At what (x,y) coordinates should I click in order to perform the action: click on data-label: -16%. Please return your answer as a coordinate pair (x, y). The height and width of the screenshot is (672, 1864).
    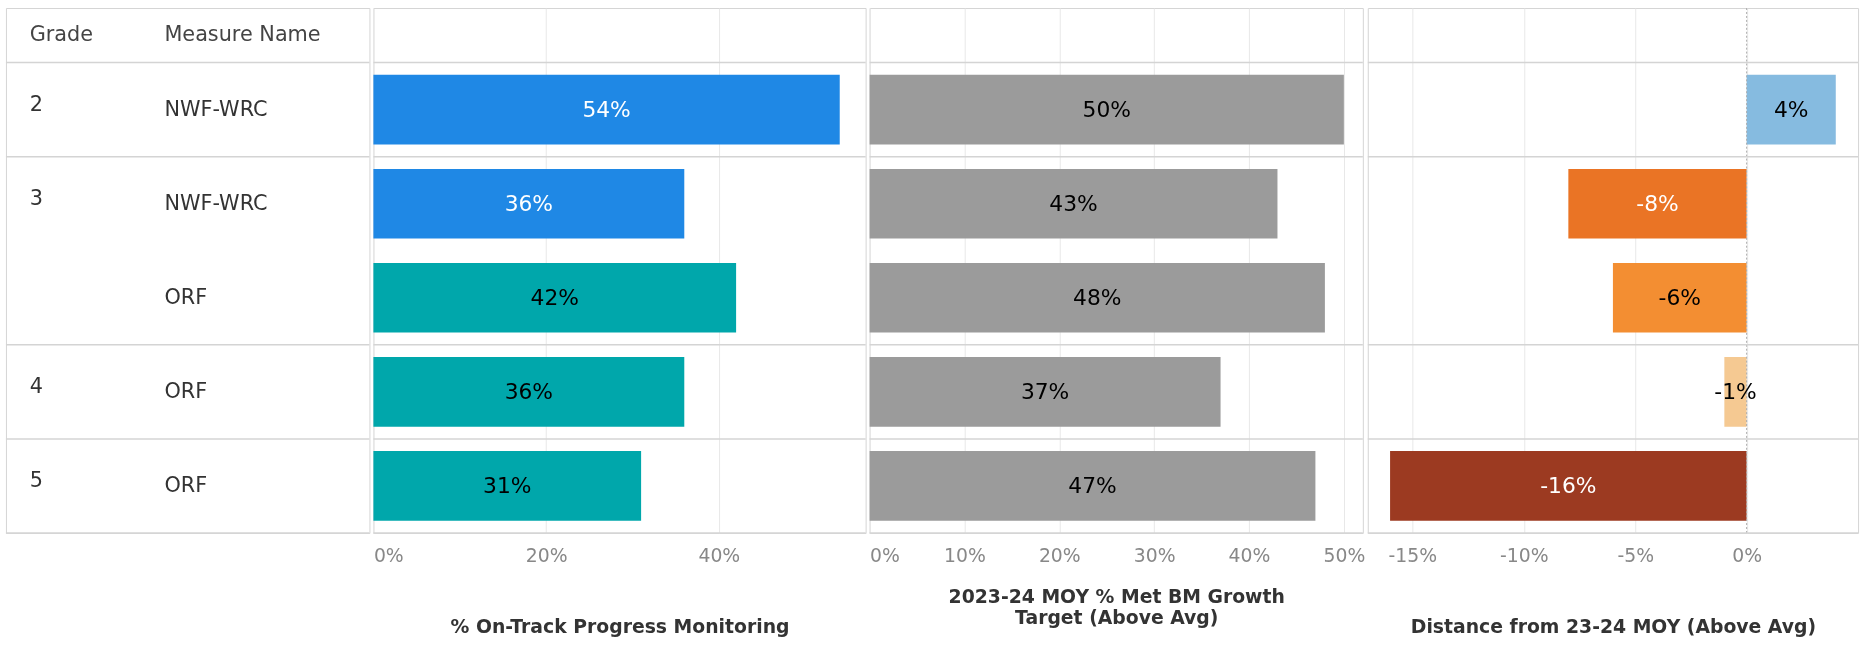
    Looking at the image, I should click on (1568, 485).